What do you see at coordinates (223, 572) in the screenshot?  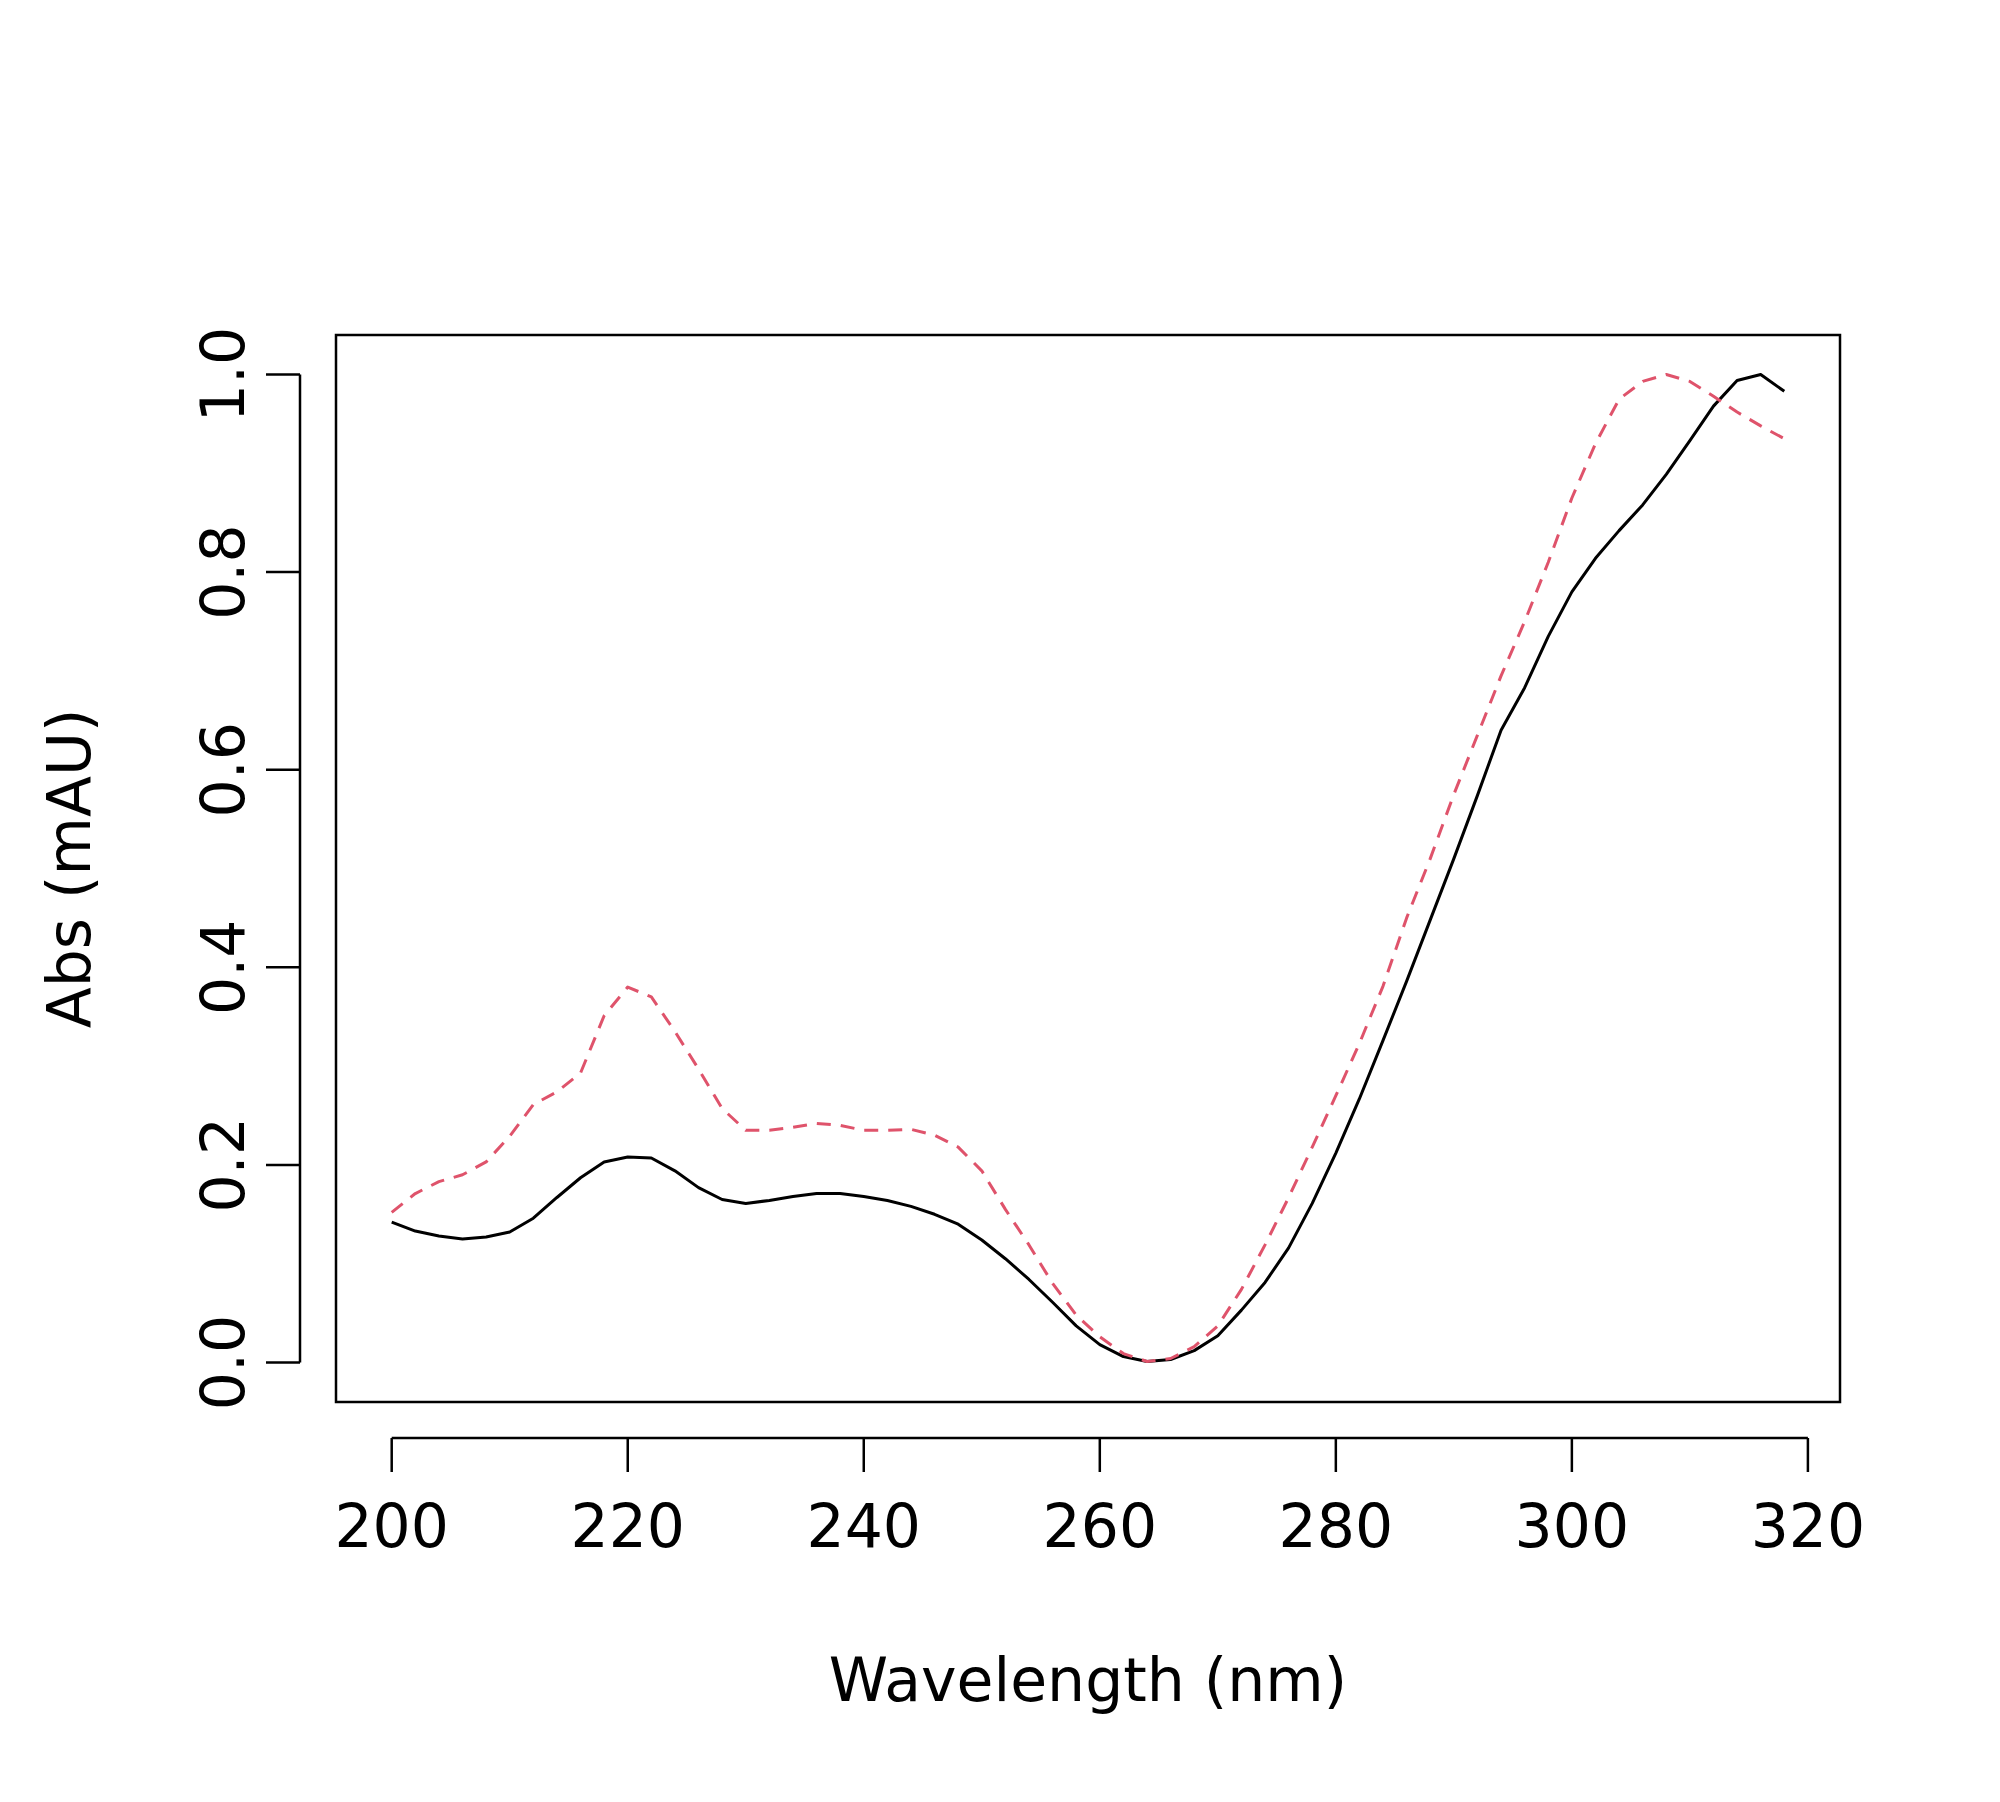 I see `y-tick-label: 0.8` at bounding box center [223, 572].